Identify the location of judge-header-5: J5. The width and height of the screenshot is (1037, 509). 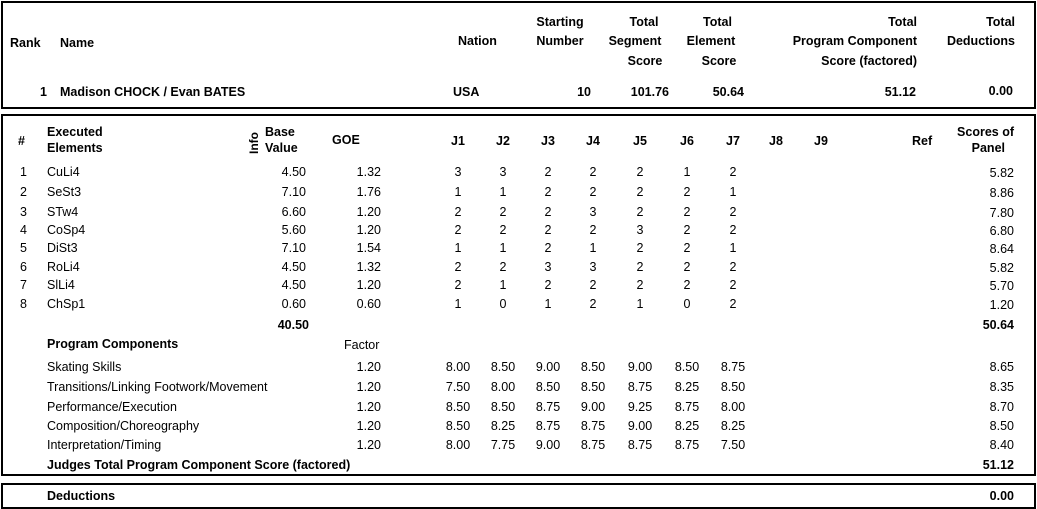
(640, 141).